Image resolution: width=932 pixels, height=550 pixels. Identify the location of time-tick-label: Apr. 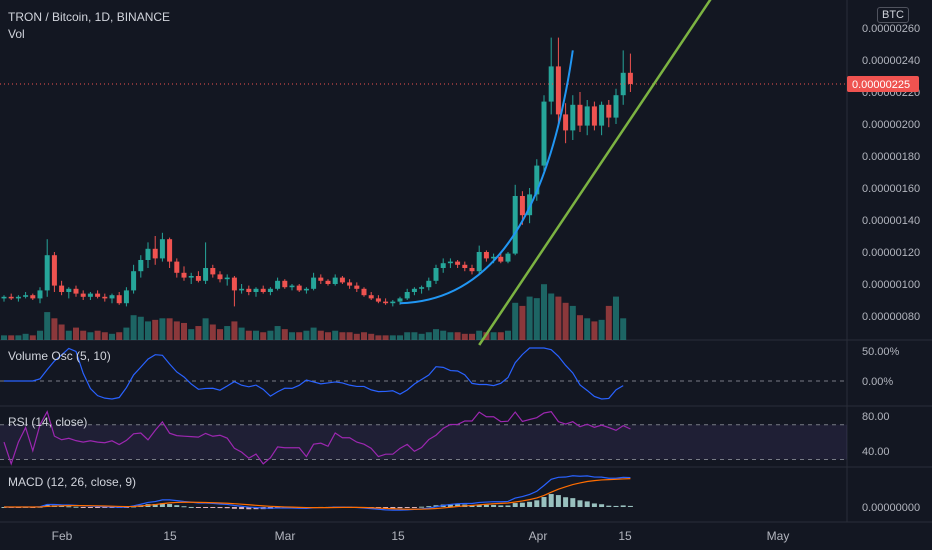
(538, 536).